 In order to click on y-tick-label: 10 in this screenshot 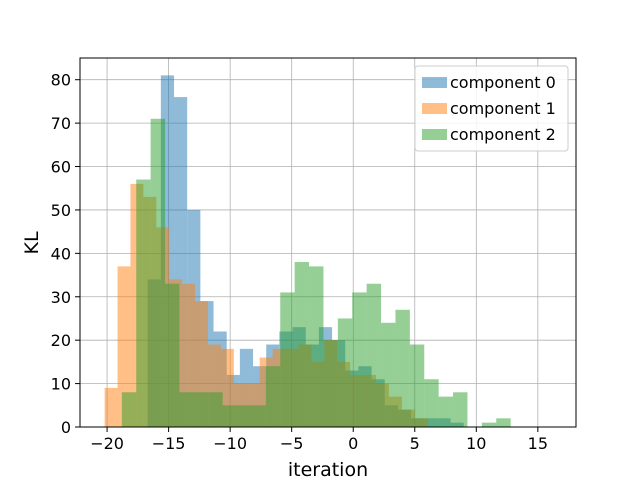, I will do `click(61, 384)`.